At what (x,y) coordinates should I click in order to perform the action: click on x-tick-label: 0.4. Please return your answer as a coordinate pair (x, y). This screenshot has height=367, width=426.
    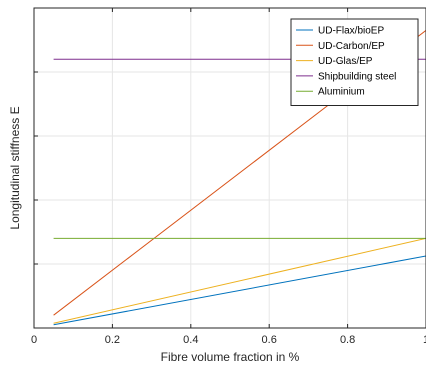
    Looking at the image, I should click on (190, 340).